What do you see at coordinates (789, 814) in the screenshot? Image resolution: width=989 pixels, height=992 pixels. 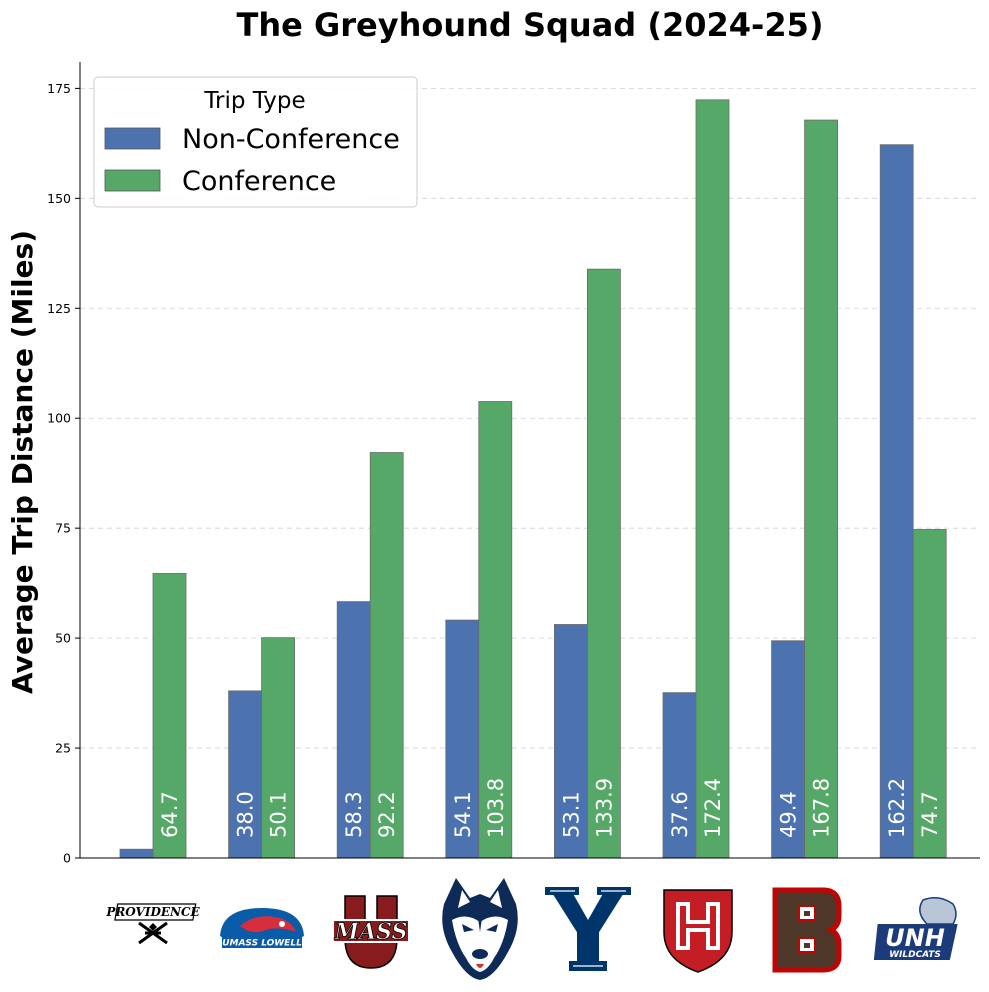 I see `bar-value-label: 49.4` at bounding box center [789, 814].